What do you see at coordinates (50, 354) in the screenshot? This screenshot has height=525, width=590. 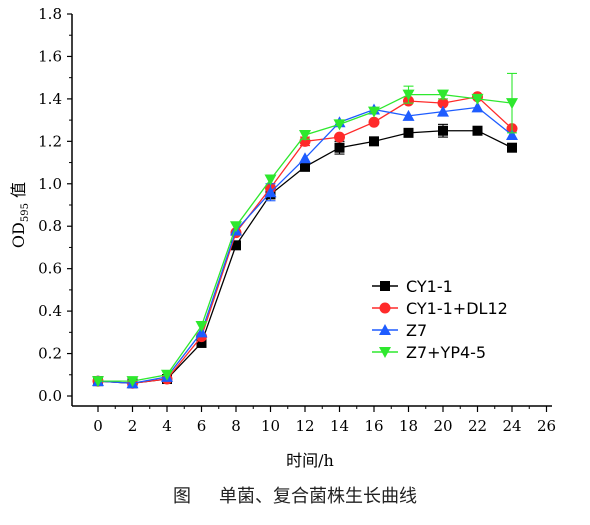 I see `y-tick-label: 0.2` at bounding box center [50, 354].